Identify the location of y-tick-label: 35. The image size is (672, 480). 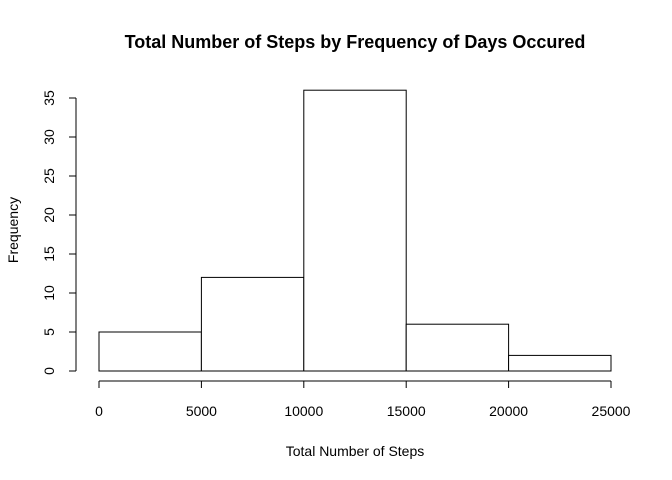
(49, 98).